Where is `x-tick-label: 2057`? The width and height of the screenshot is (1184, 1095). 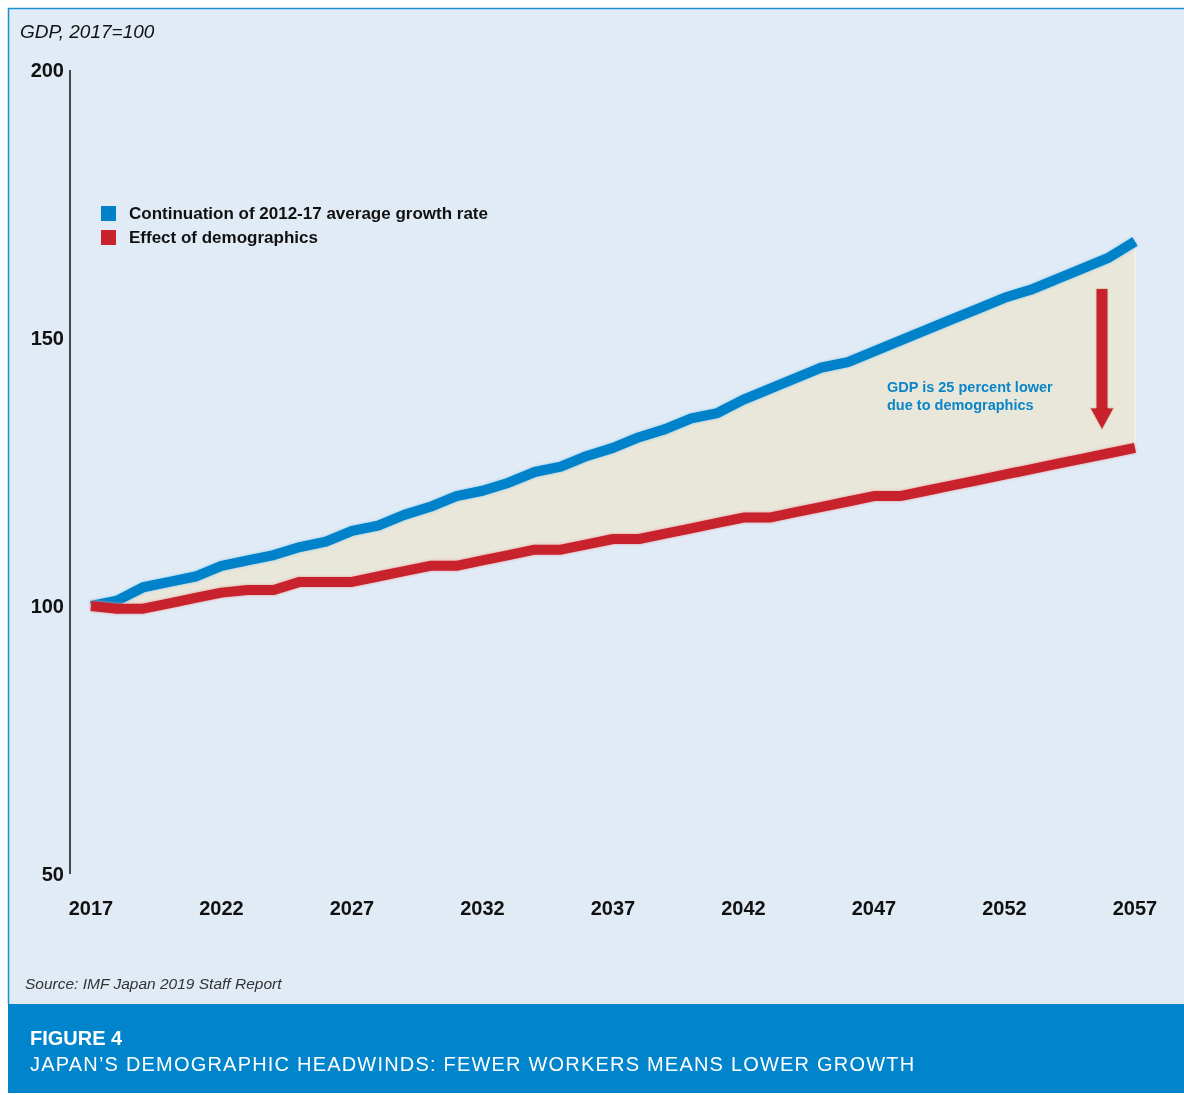
x-tick-label: 2057 is located at coordinates (1135, 908).